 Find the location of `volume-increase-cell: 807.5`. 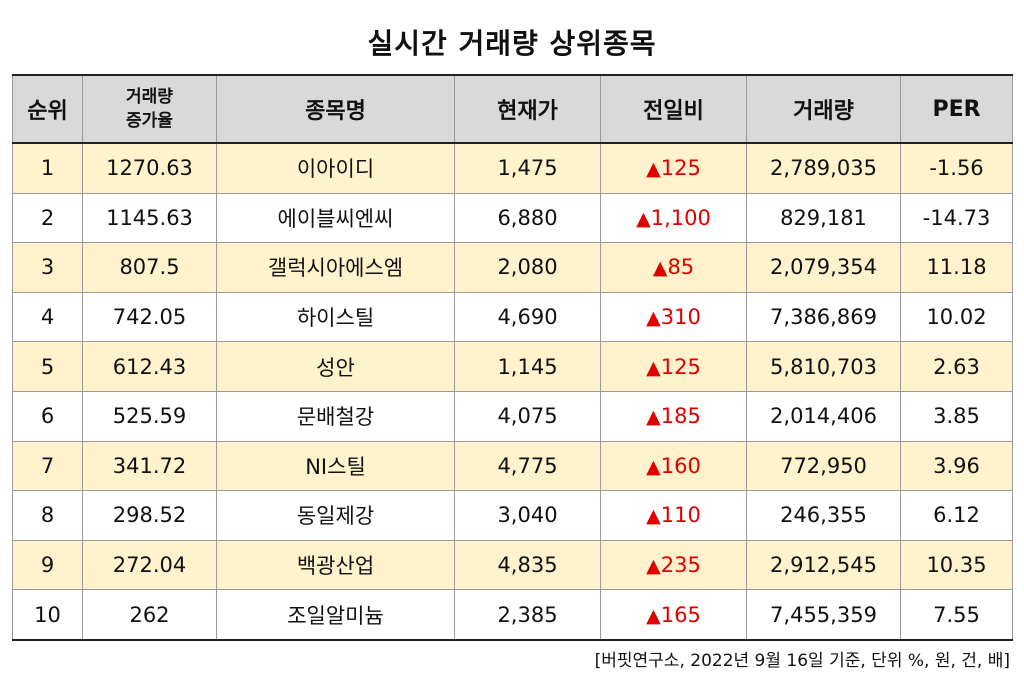

volume-increase-cell: 807.5 is located at coordinates (149, 267).